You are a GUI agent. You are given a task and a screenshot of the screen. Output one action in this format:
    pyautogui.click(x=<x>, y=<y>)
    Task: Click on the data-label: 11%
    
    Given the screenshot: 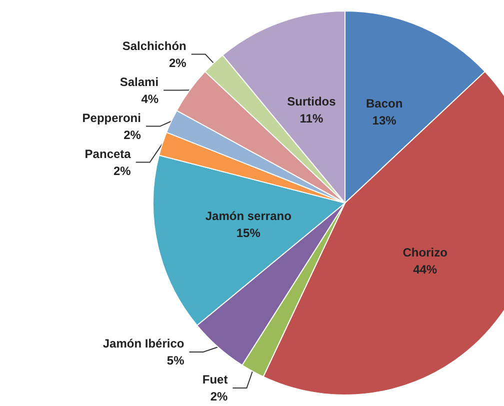 What is the action you would take?
    pyautogui.click(x=312, y=118)
    